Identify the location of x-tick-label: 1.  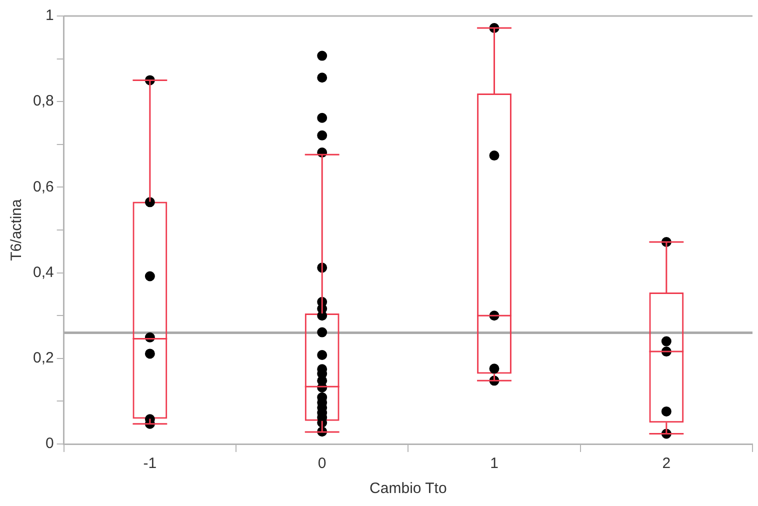
(494, 463).